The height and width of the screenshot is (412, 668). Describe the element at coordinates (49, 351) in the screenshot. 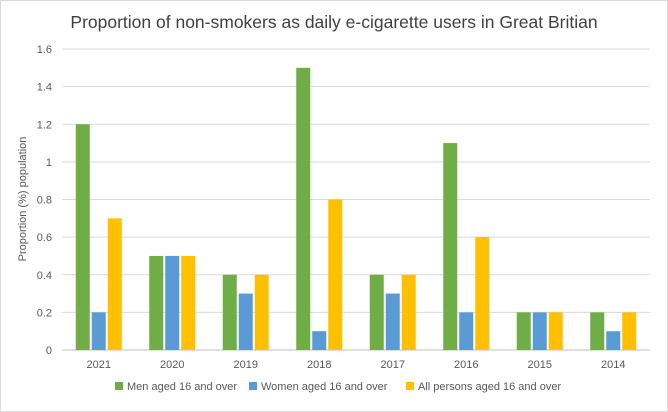

I see `y-tick-label: 0` at that location.